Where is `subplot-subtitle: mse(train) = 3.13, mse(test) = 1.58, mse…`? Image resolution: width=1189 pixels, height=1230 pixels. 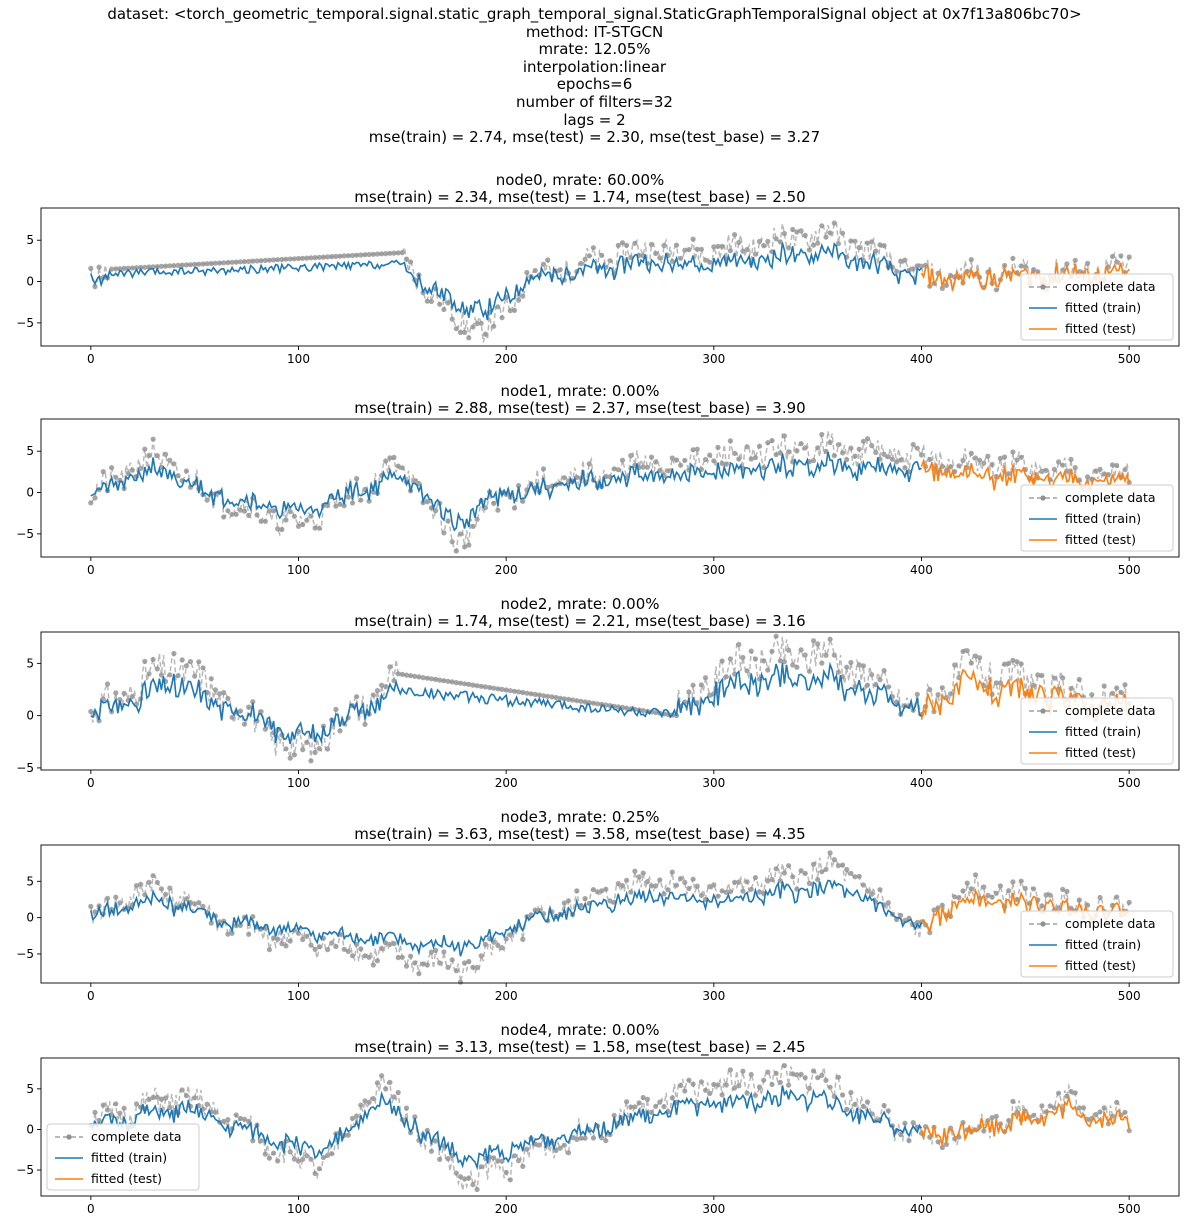
subplot-subtitle: mse(train) = 3.13, mse(test) = 1.58, mse… is located at coordinates (579, 1047).